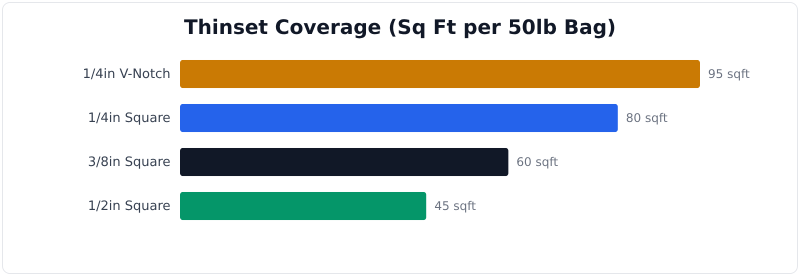 The image size is (800, 276). Describe the element at coordinates (455, 206) in the screenshot. I see `data-label: 45 sqft` at that location.